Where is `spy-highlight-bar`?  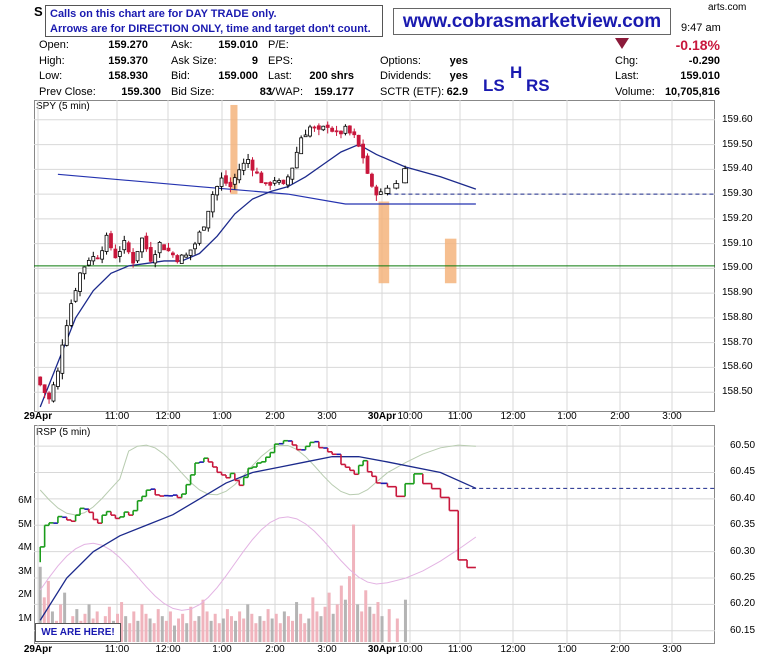
spy-highlight-bar is located at coordinates (450, 261).